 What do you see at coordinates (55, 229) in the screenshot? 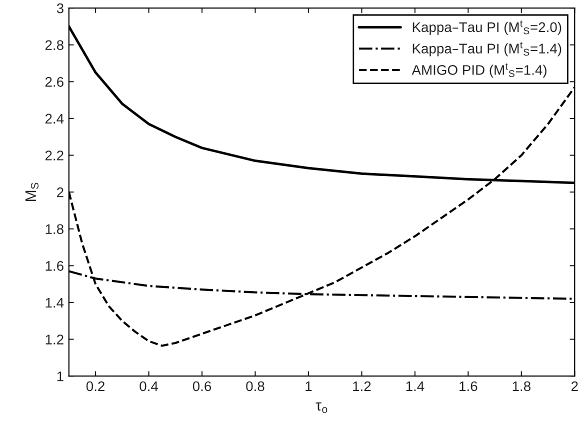
I see `y-tick-label: 1.8` at bounding box center [55, 229].